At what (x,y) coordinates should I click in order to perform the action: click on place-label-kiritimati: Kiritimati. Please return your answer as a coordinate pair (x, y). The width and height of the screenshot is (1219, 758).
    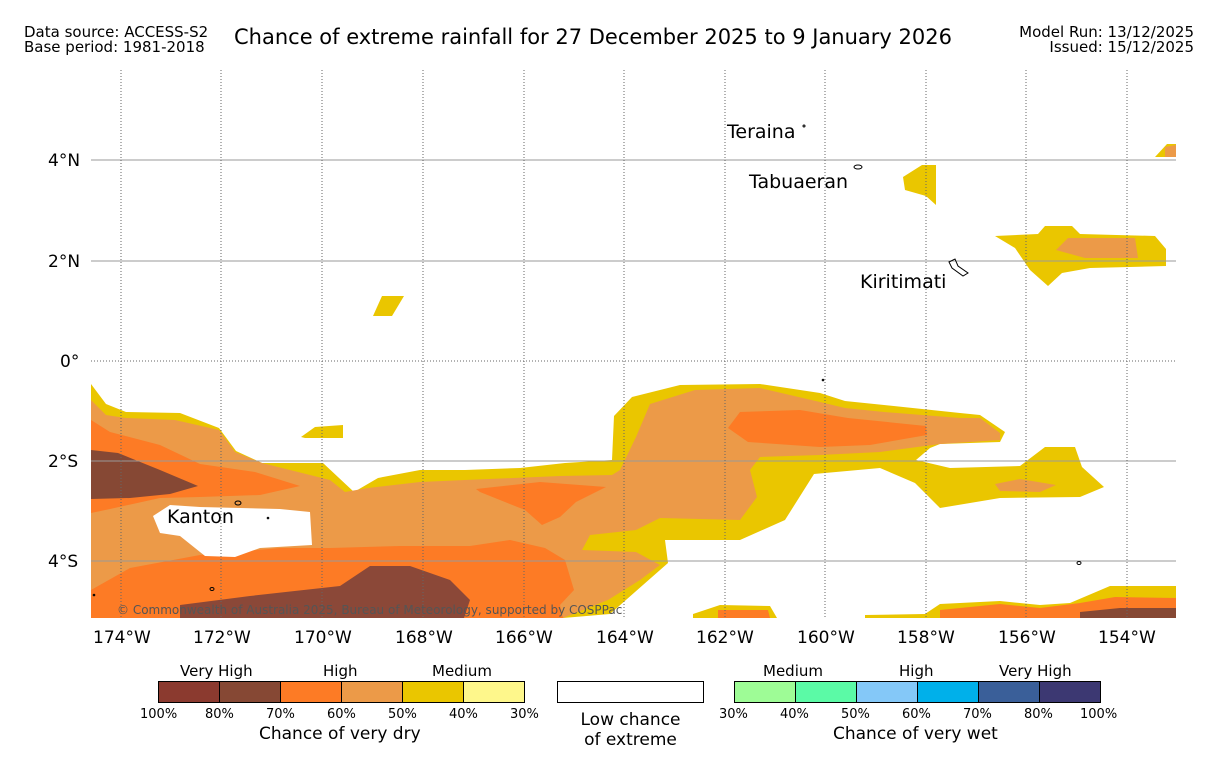
    Looking at the image, I should click on (903, 282).